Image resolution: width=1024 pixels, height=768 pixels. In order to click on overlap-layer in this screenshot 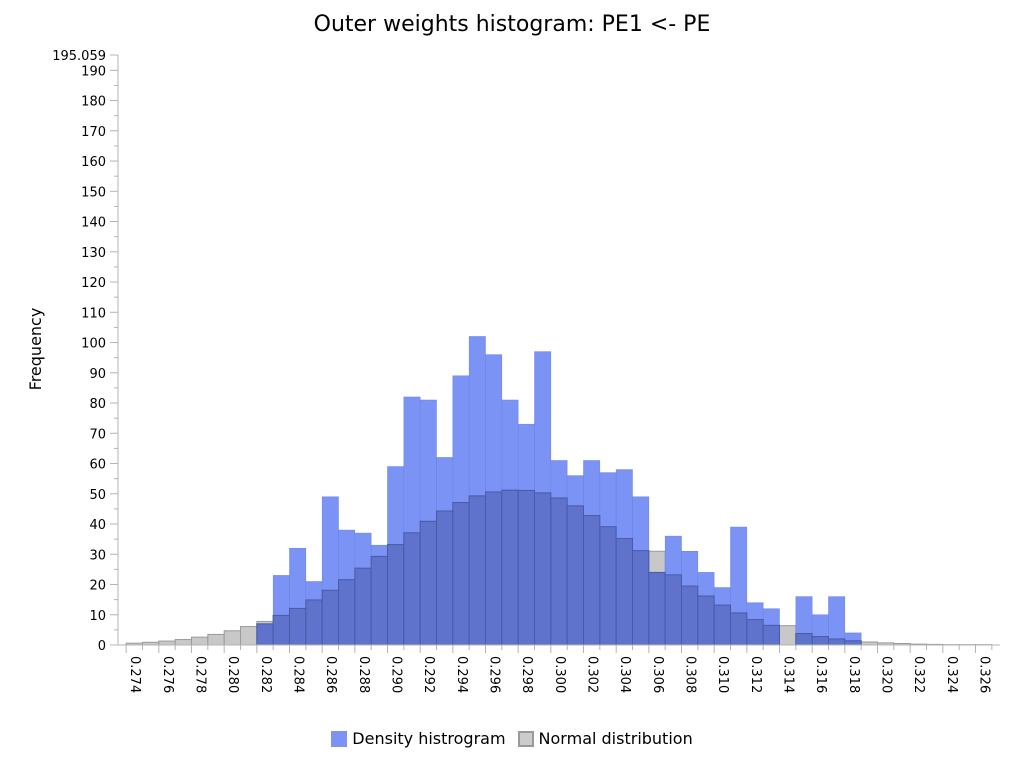, I will do `click(559, 567)`.